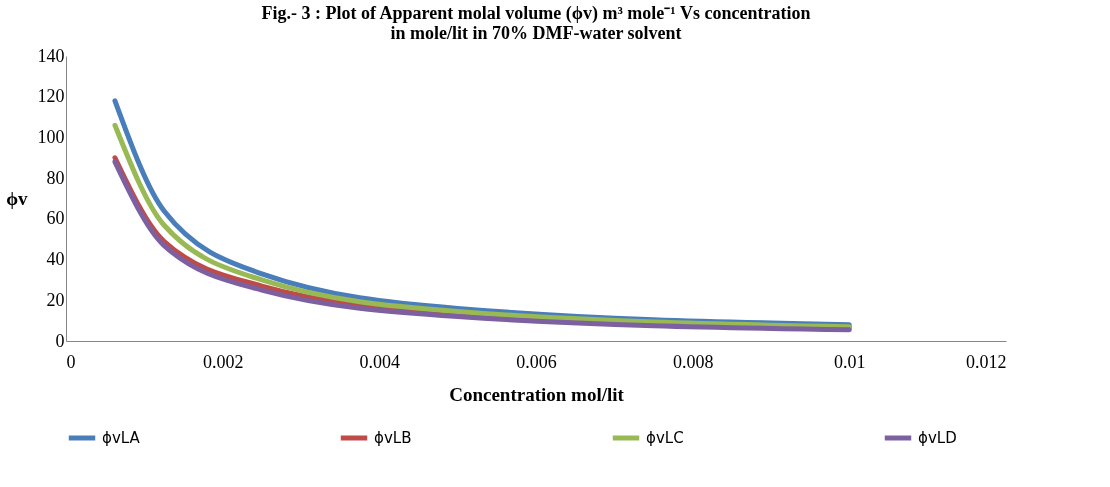  What do you see at coordinates (937, 438) in the screenshot?
I see `legend-label: ϕvLD` at bounding box center [937, 438].